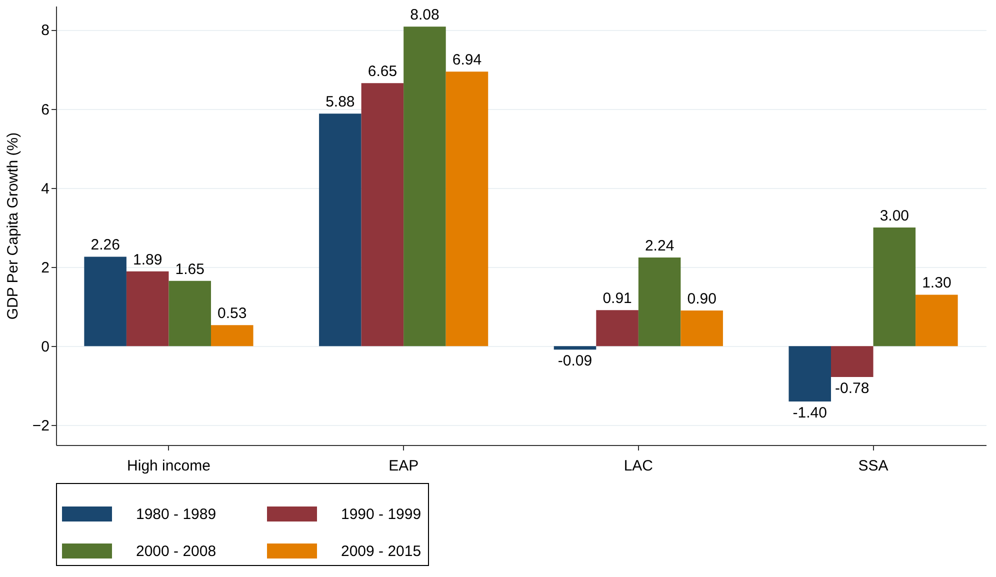 This screenshot has width=996, height=577. What do you see at coordinates (809, 413) in the screenshot?
I see `data-label: -1.40` at bounding box center [809, 413].